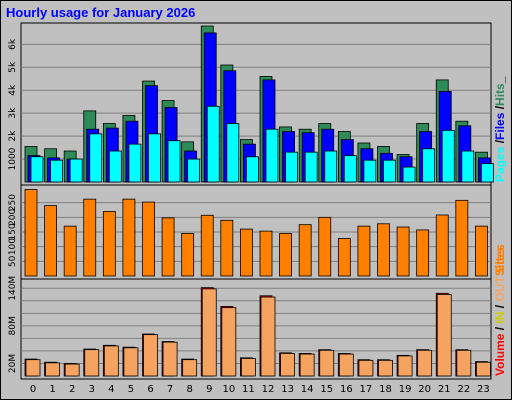  Describe the element at coordinates (13, 113) in the screenshot. I see `y-tick-label: 3k` at that location.